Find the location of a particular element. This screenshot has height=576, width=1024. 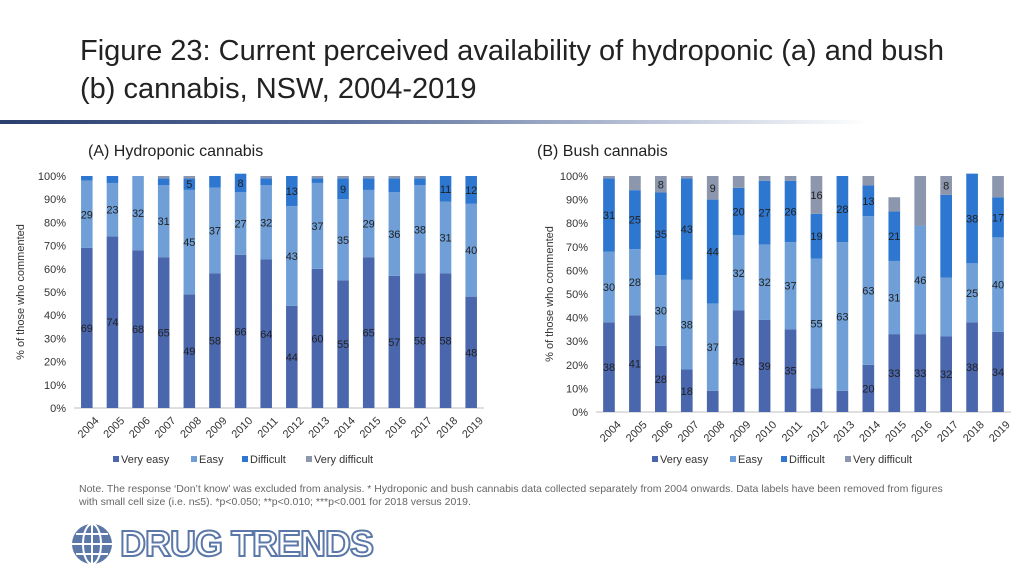

data-label-b: 33 is located at coordinates (894, 374).